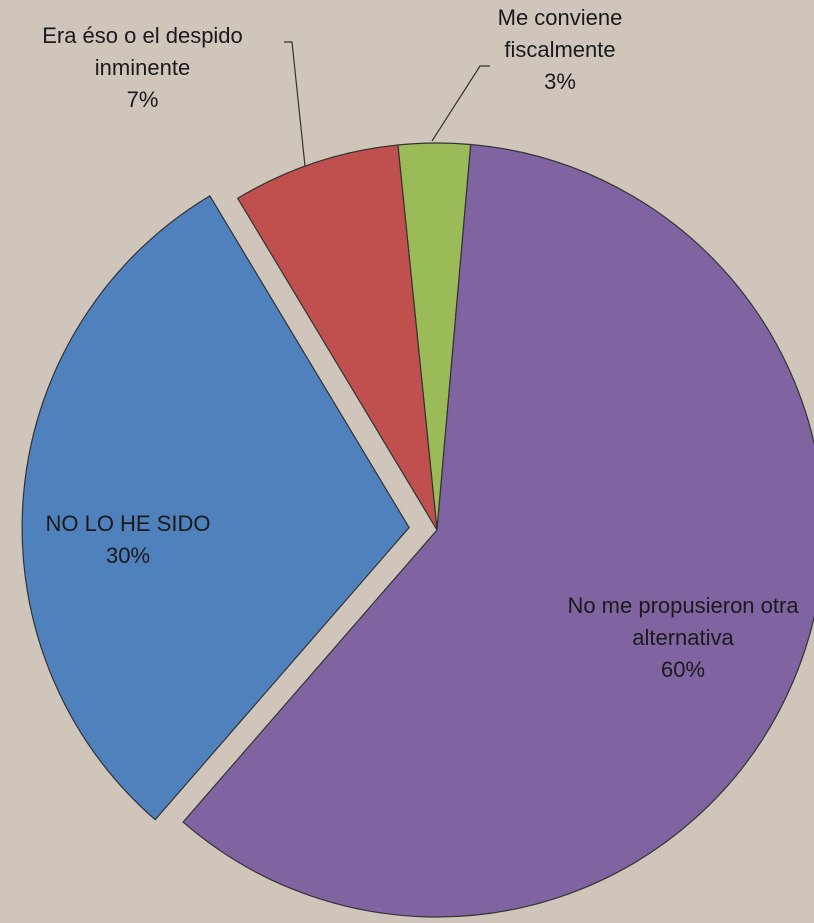 The height and width of the screenshot is (923, 814). Describe the element at coordinates (337, 337) in the screenshot. I see `pie-slice` at that location.